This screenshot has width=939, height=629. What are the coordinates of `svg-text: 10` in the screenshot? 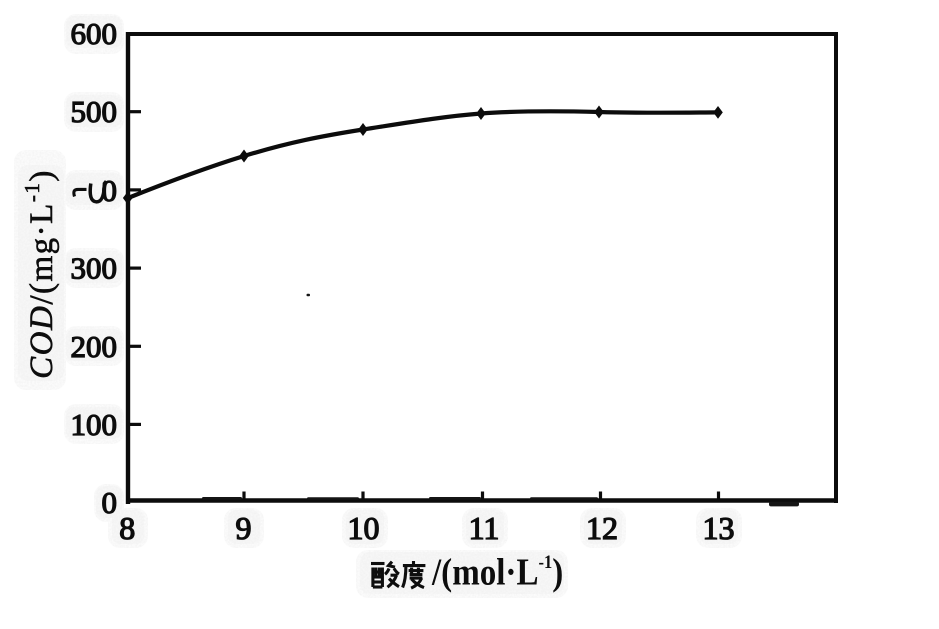 It's located at (364, 528).